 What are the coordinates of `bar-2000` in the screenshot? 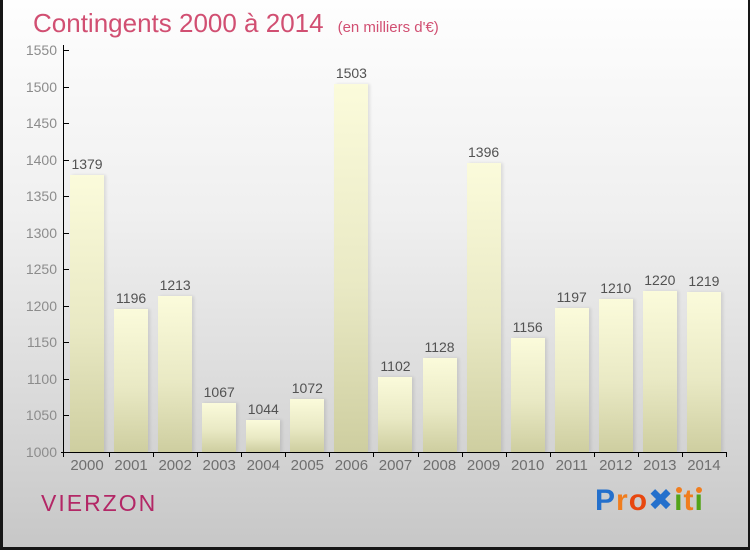 It's located at (87, 313).